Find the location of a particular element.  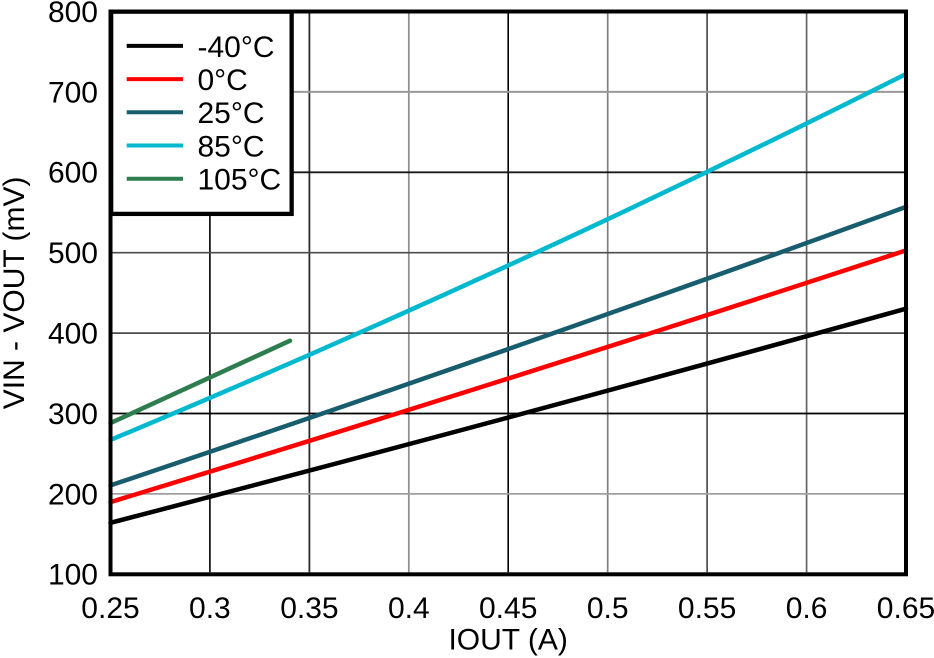

svg-text: 300 is located at coordinates (73, 414).